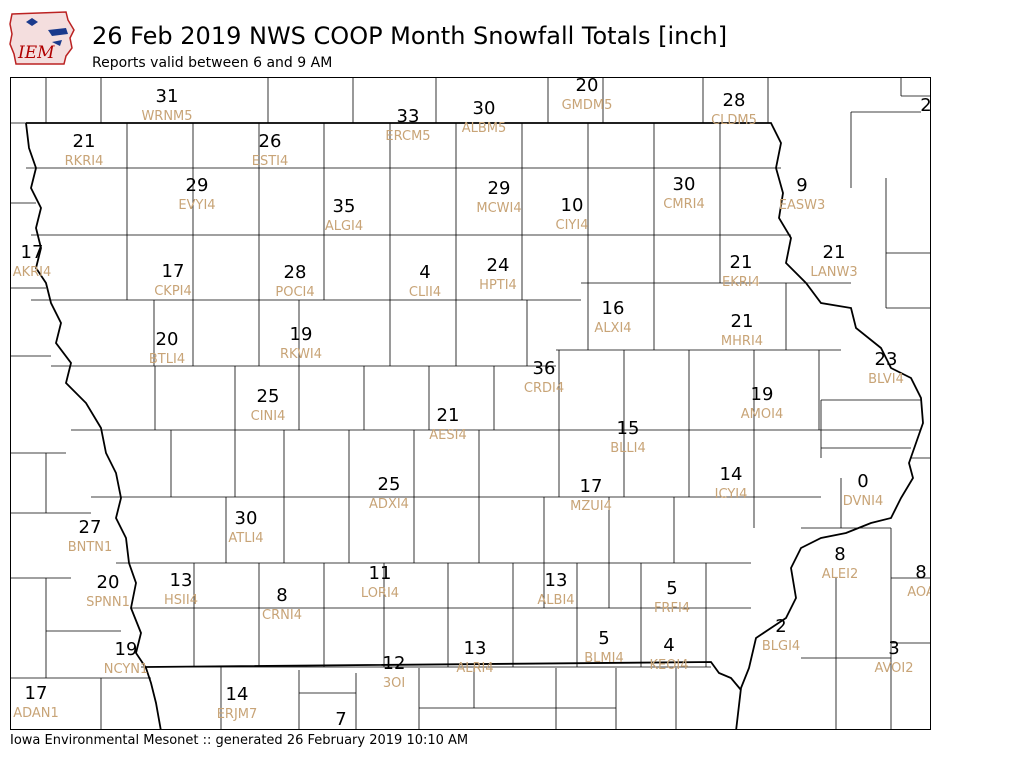 The width and height of the screenshot is (1024, 768). Describe the element at coordinates (246, 538) in the screenshot. I see `station-id: ATLI4` at that location.